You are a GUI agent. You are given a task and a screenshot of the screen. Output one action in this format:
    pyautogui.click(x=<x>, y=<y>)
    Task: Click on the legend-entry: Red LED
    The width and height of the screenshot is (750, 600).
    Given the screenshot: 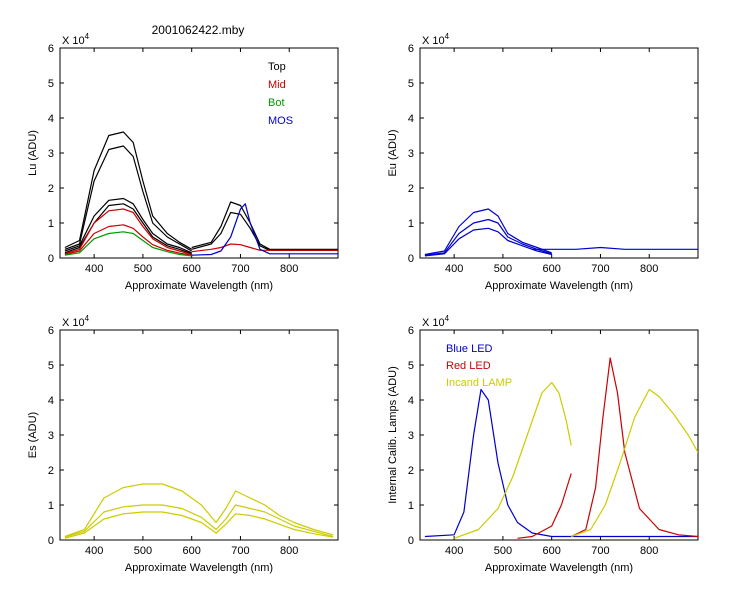 What is the action you would take?
    pyautogui.click(x=468, y=366)
    